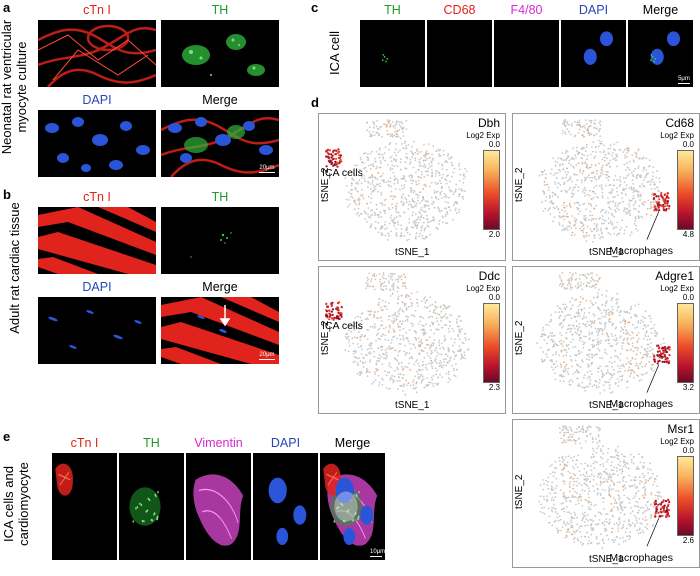 This screenshot has height=576, width=700. What do you see at coordinates (604, 181) in the screenshot?
I see `tsne-scatter-cd68` at bounding box center [604, 181].